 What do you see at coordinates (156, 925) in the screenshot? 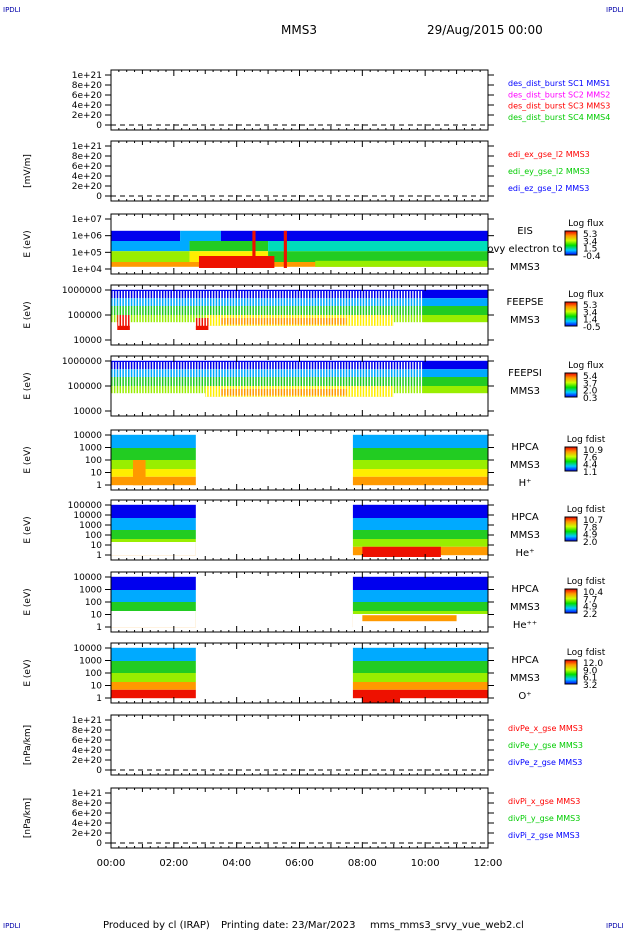
I see `footer-produced-by: Produced by cl (IRAP)` at bounding box center [156, 925].